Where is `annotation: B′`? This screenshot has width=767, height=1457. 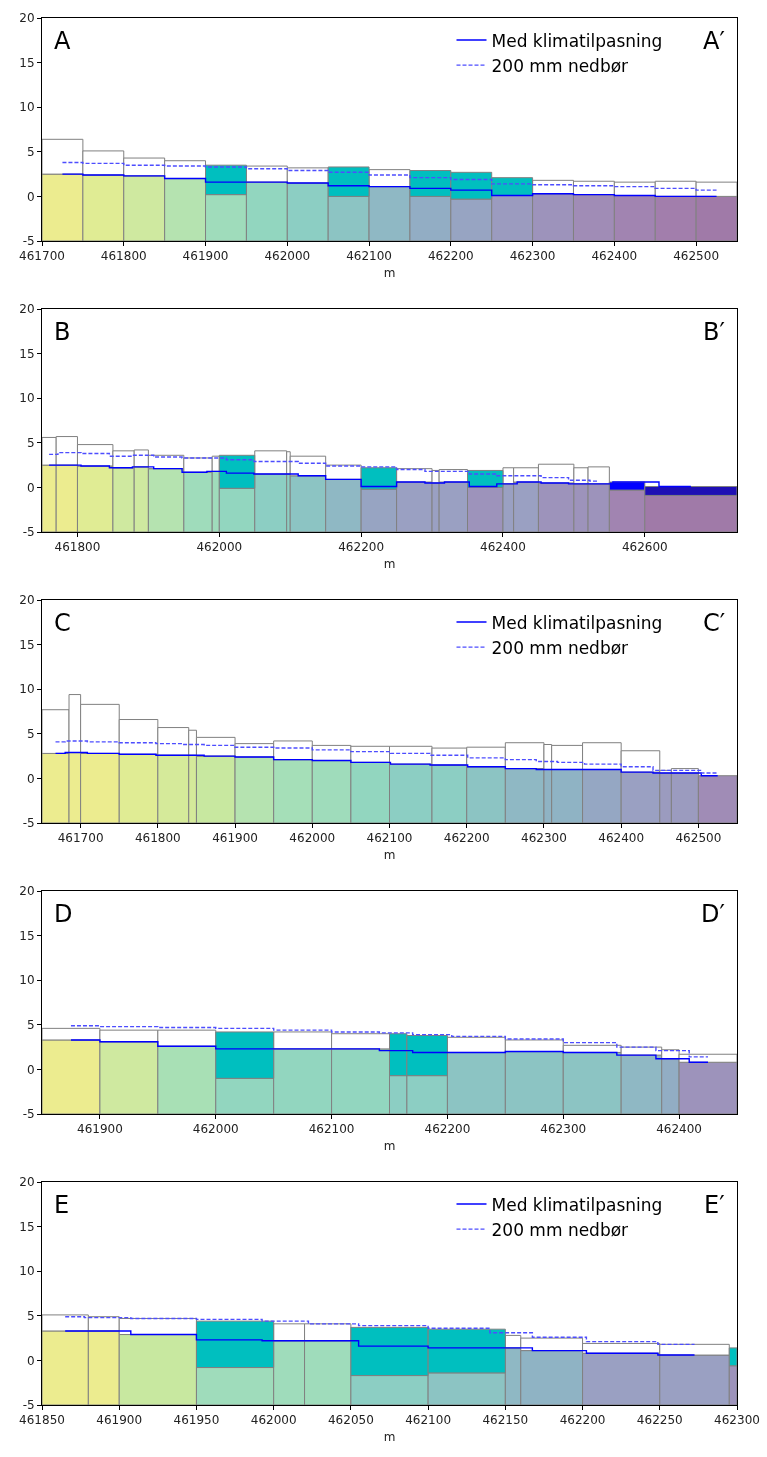
annotation: B′ is located at coordinates (714, 332).